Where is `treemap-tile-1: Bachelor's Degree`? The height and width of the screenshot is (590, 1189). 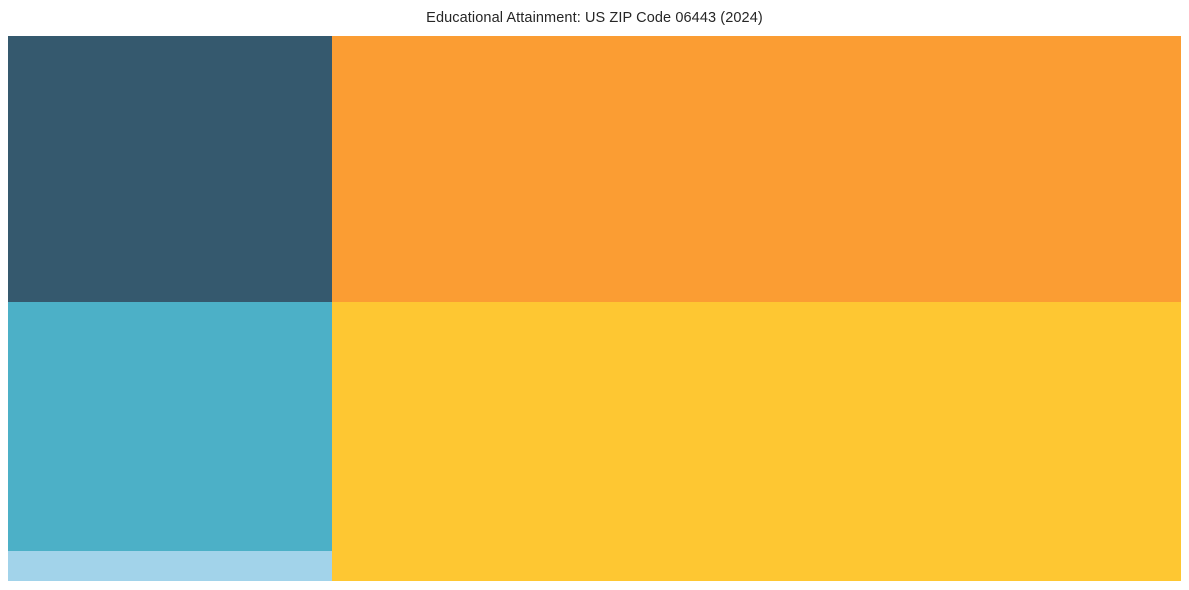
treemap-tile-1: Bachelor's Degree is located at coordinates (170, 169).